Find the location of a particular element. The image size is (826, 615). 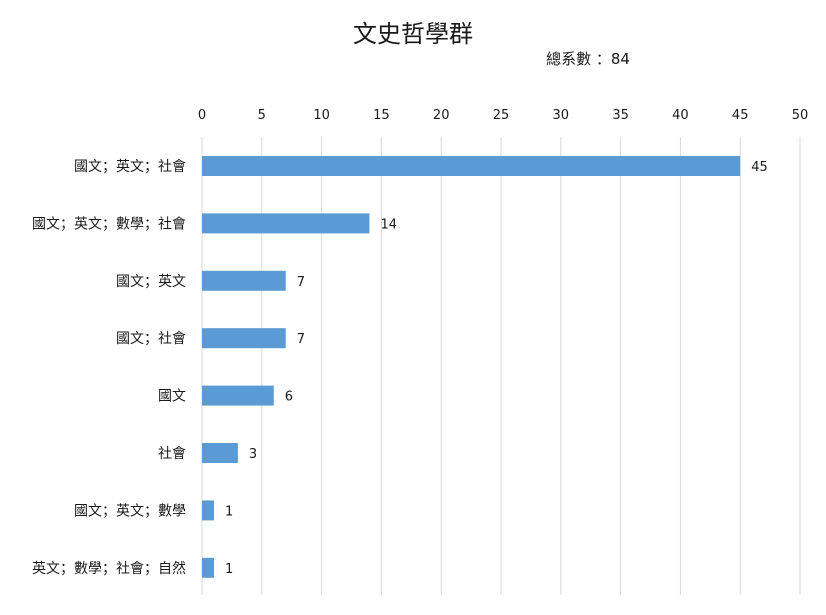

category-label: 國文 is located at coordinates (172, 397).